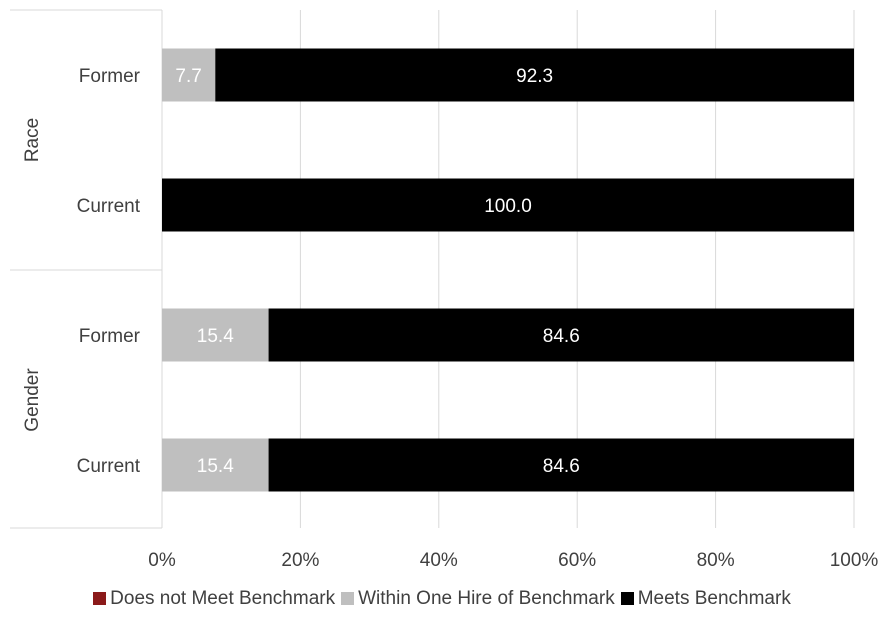 The image size is (884, 625). I want to click on x-tick-label: 60%, so click(577, 560).